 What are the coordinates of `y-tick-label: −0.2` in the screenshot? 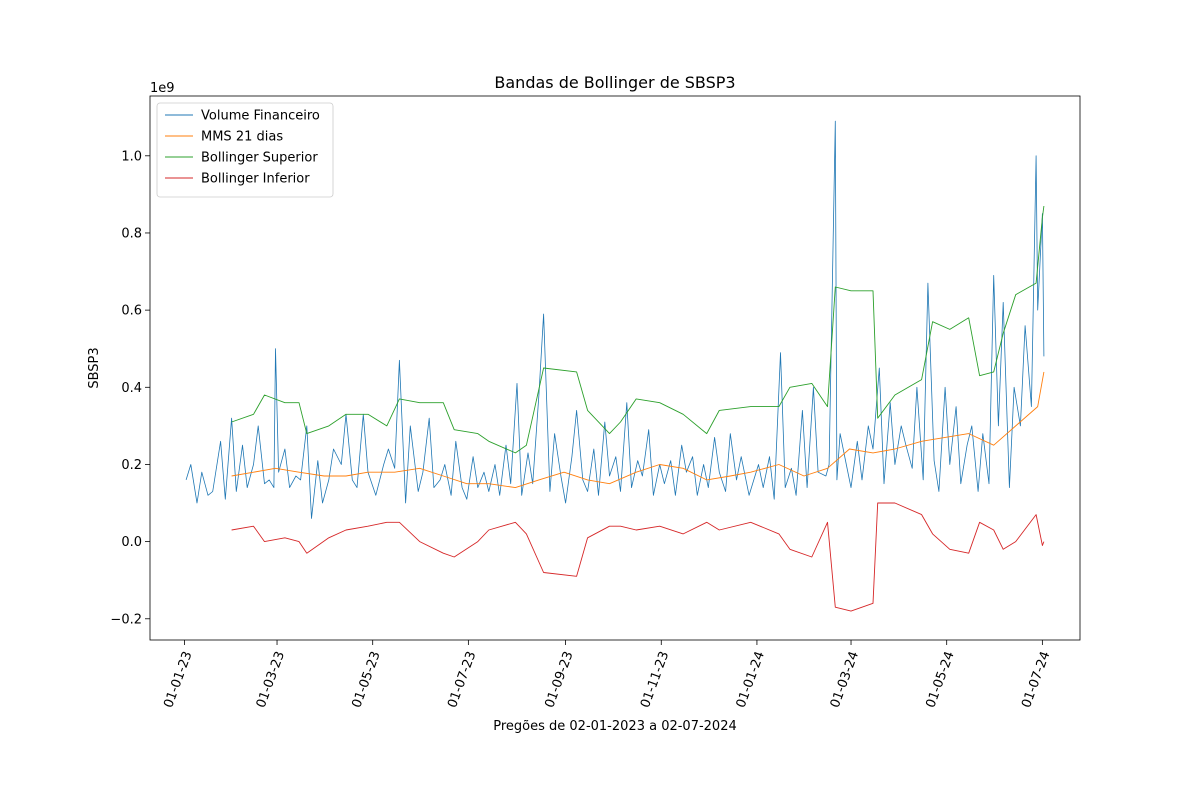 It's located at (126, 619).